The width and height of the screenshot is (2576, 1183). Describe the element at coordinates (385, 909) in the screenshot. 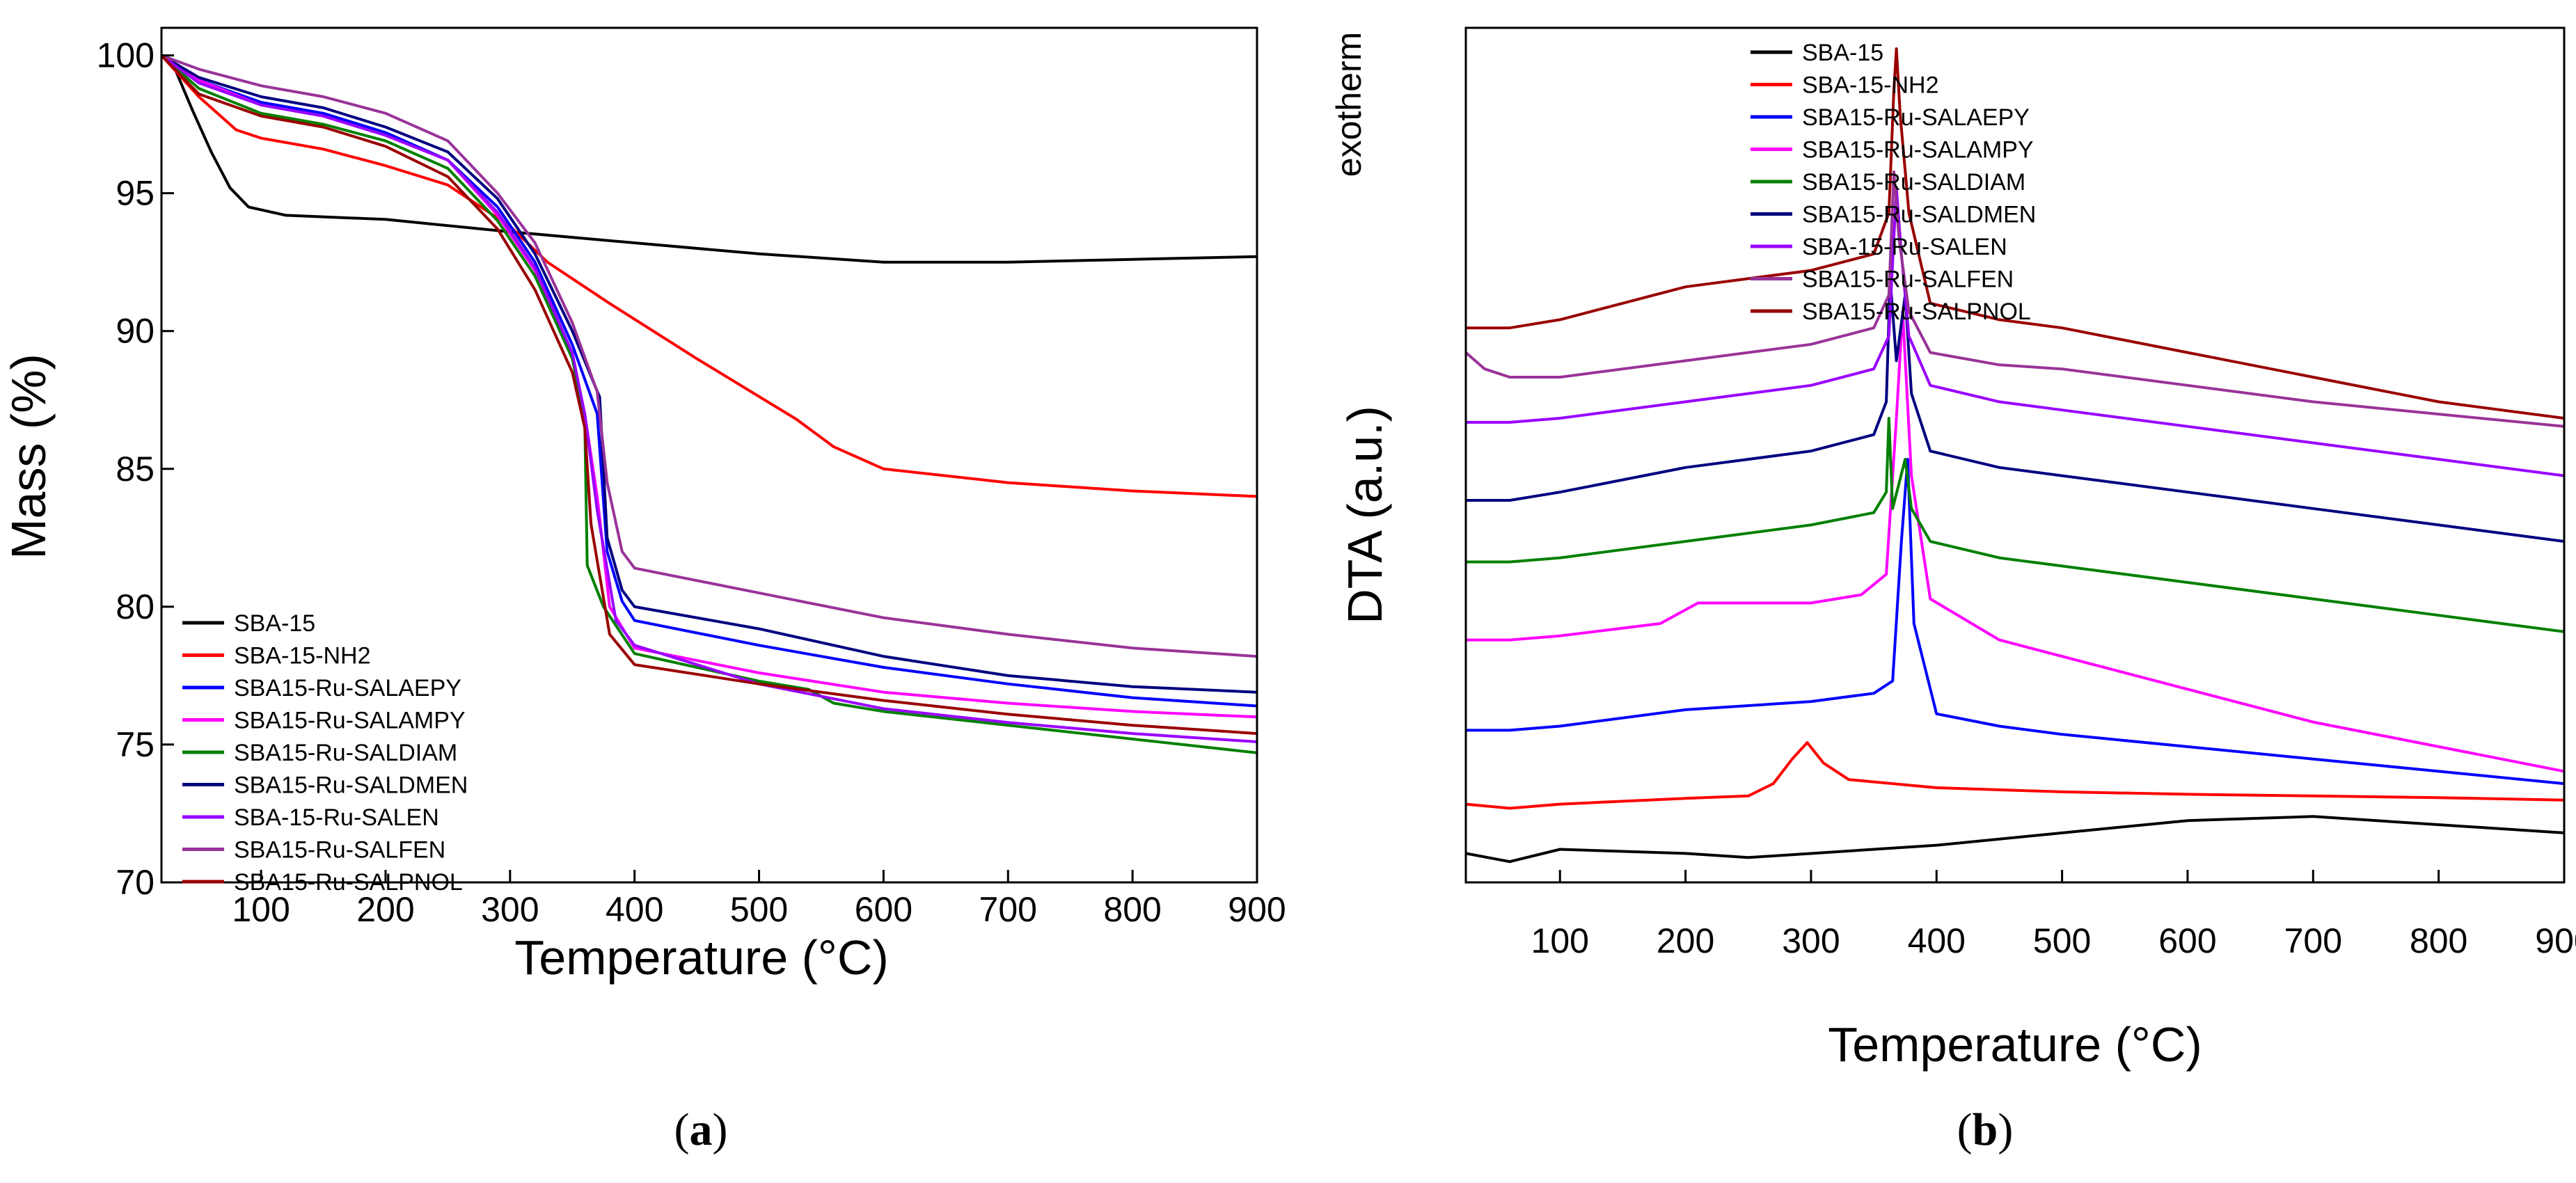

I see `panel-a-x-tick-label: 200` at that location.